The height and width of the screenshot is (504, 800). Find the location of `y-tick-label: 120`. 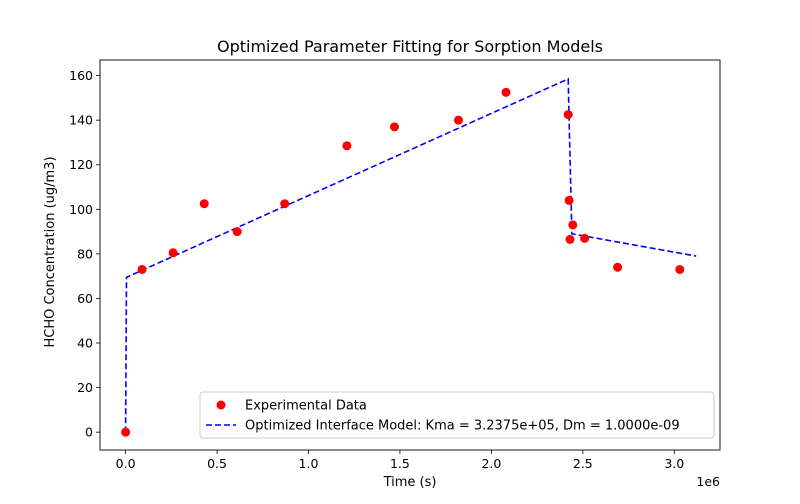

y-tick-label: 120 is located at coordinates (81, 164).